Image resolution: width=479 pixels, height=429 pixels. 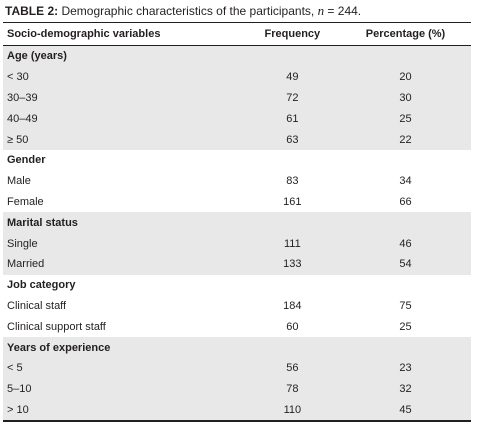 I want to click on row-label: Male, so click(x=19, y=181).